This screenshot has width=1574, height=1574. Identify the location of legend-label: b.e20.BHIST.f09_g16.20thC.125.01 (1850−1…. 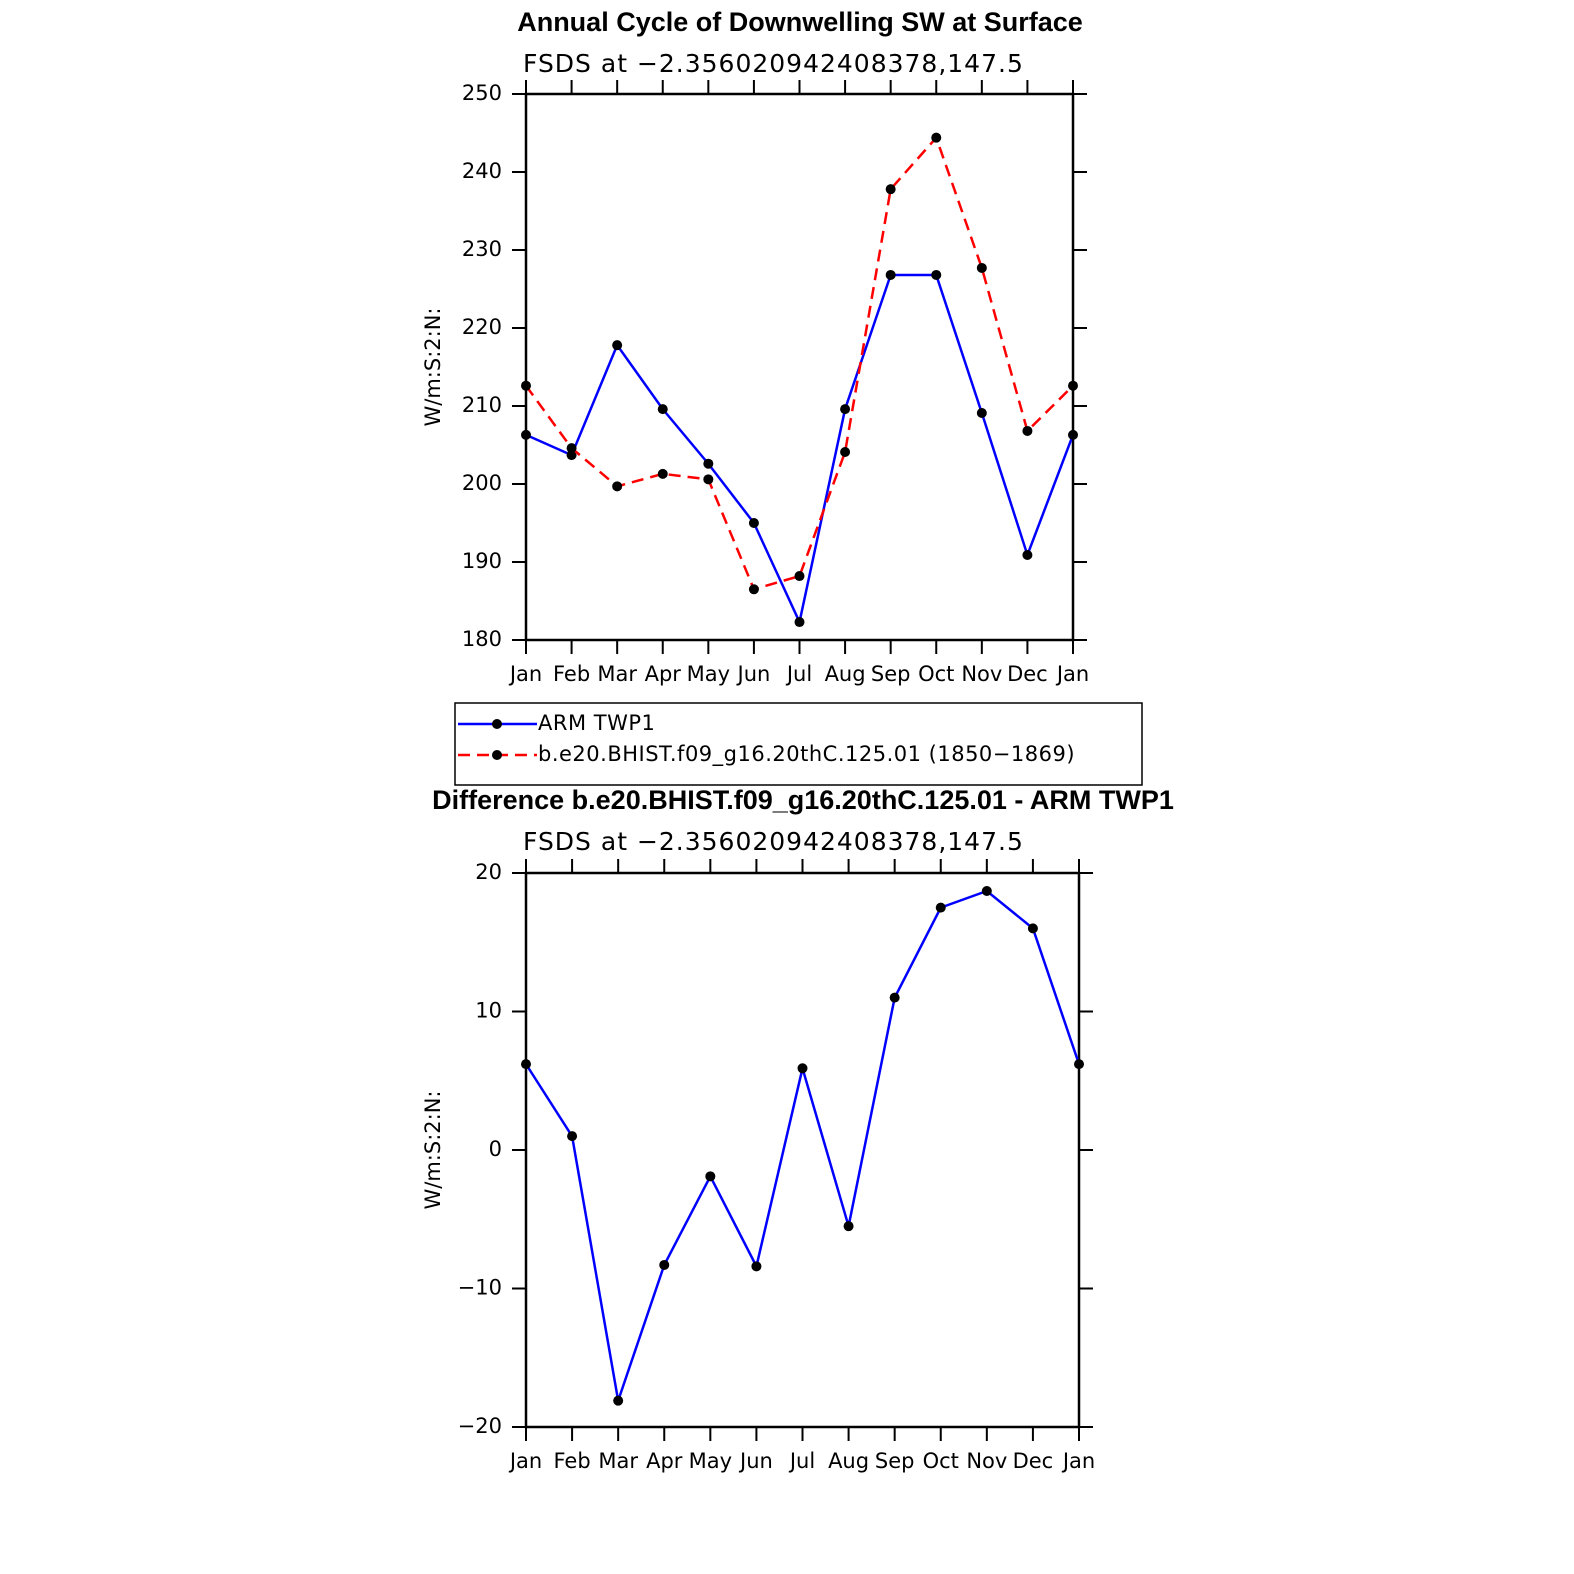
(806, 754).